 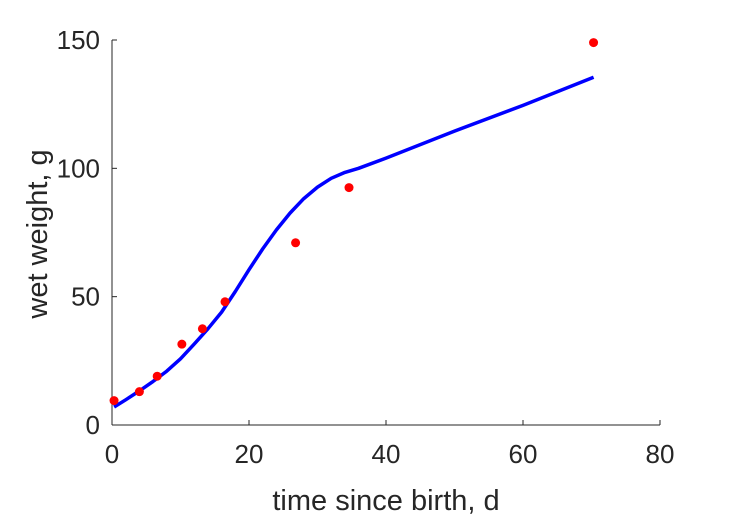 What do you see at coordinates (93, 425) in the screenshot?
I see `y-tick-label: 0` at bounding box center [93, 425].